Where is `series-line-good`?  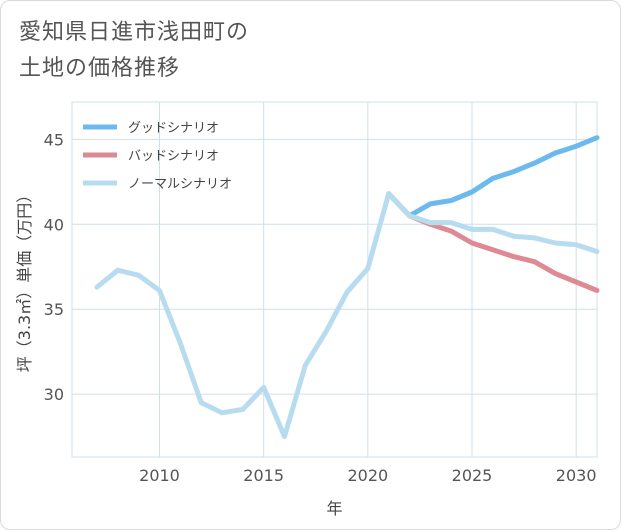 series-line-good is located at coordinates (493, 177).